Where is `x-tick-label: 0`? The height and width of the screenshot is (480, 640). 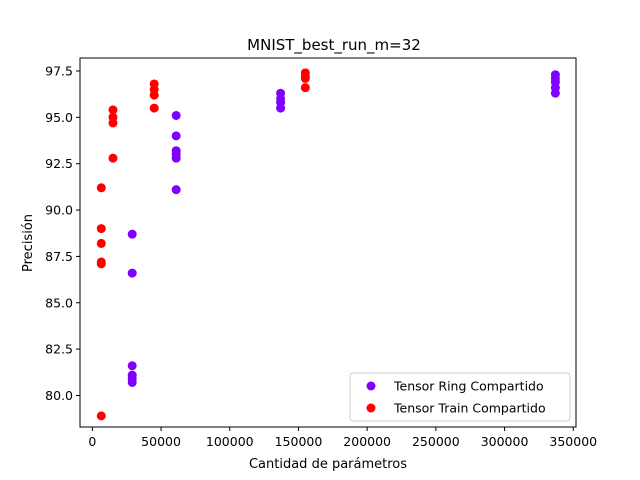 x-tick-label: 0 is located at coordinates (92, 441).